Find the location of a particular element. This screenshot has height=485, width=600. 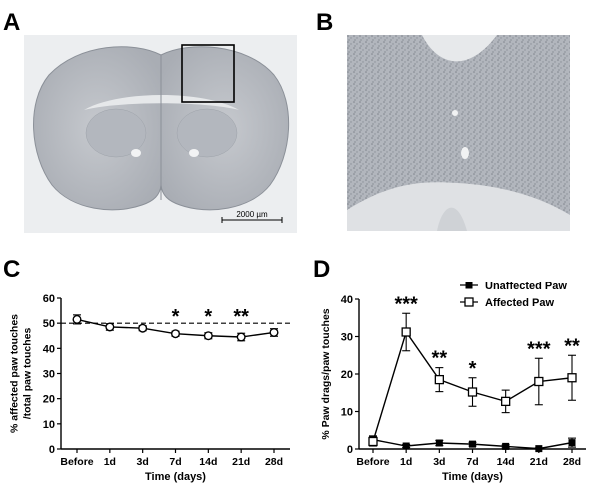

legend-label: Affected Paw is located at coordinates (520, 303).